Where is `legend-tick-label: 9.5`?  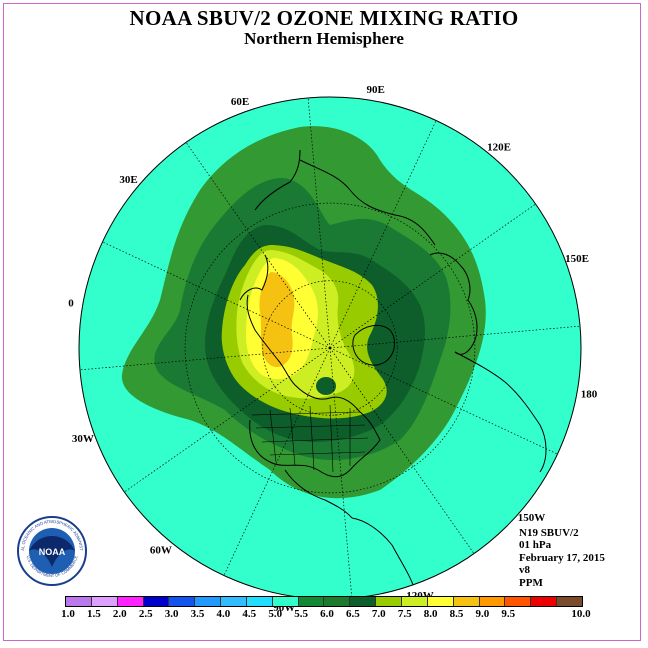 legend-tick-label: 9.5 is located at coordinates (508, 614).